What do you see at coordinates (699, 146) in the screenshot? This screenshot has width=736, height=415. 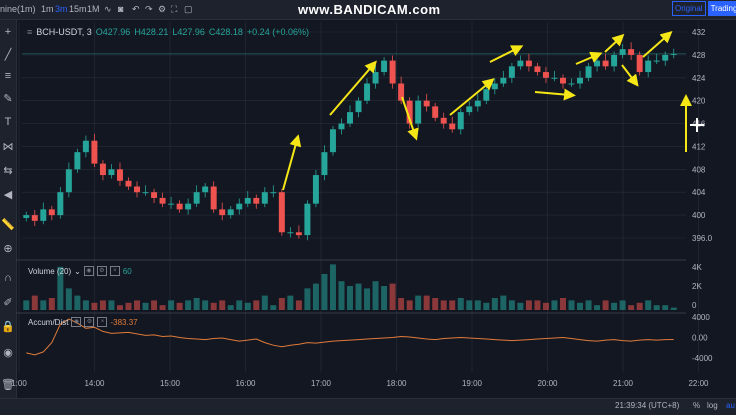 I see `price-tick-label: 412` at bounding box center [699, 146].